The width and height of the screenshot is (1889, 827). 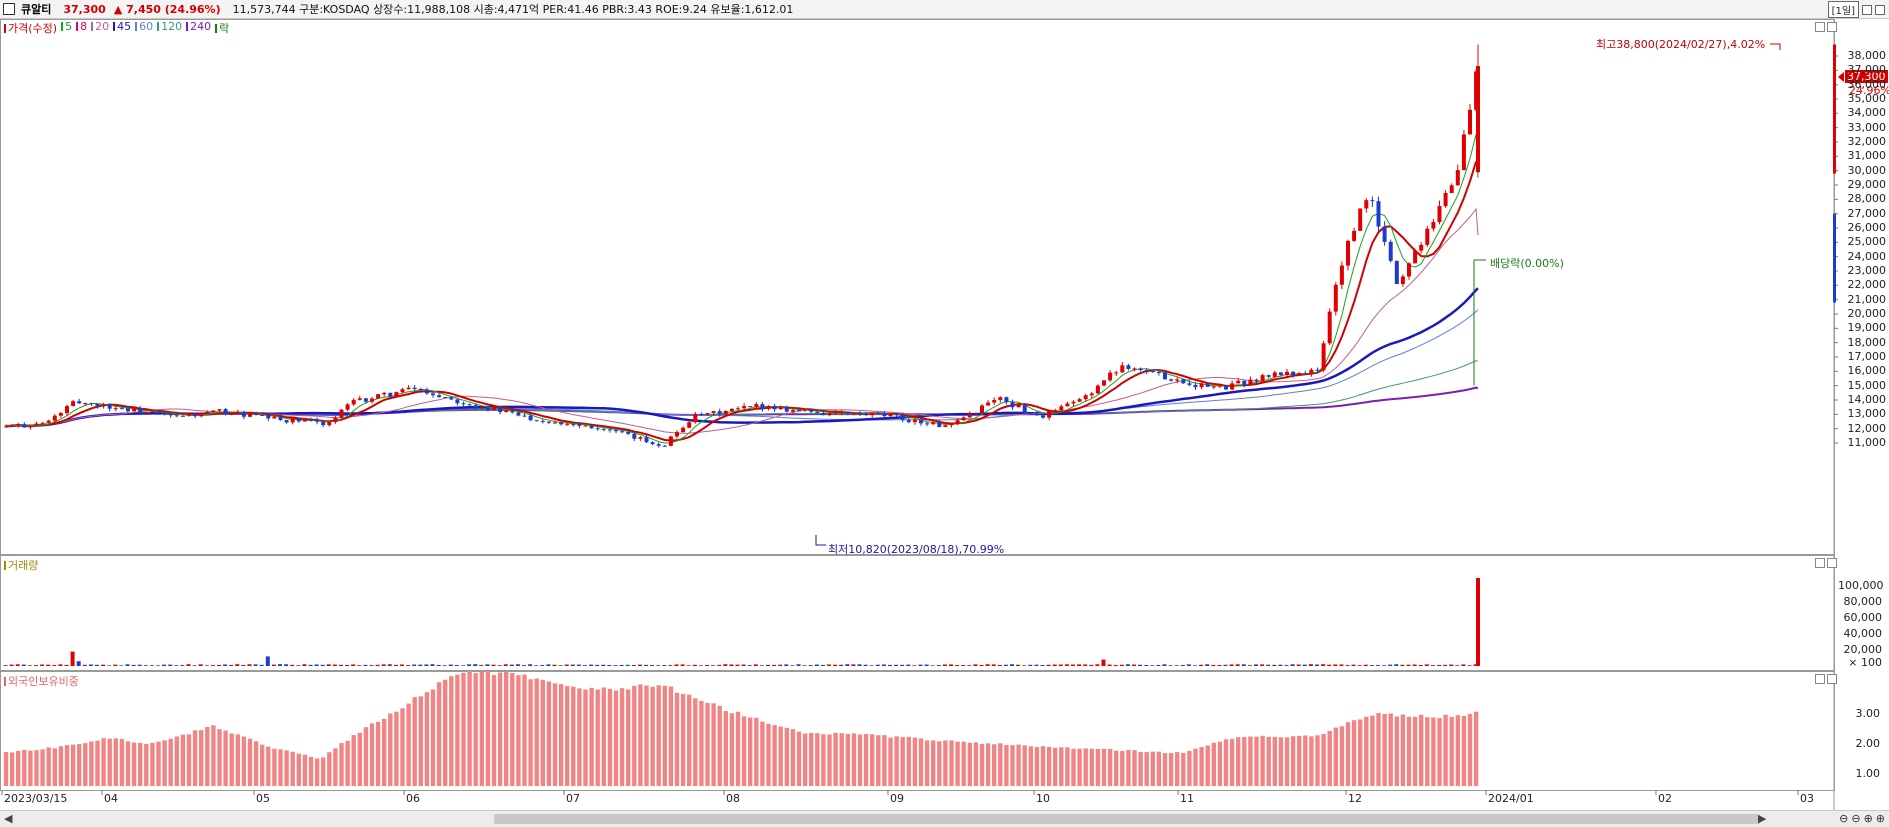 I want to click on date-tick: 05, so click(x=263, y=798).